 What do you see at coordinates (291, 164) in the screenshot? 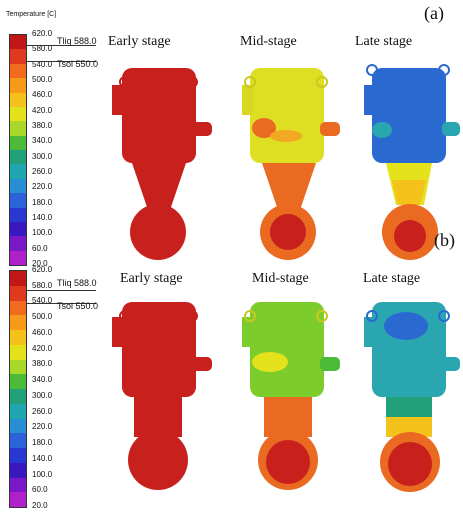
I see `casting-mid-a` at bounding box center [291, 164].